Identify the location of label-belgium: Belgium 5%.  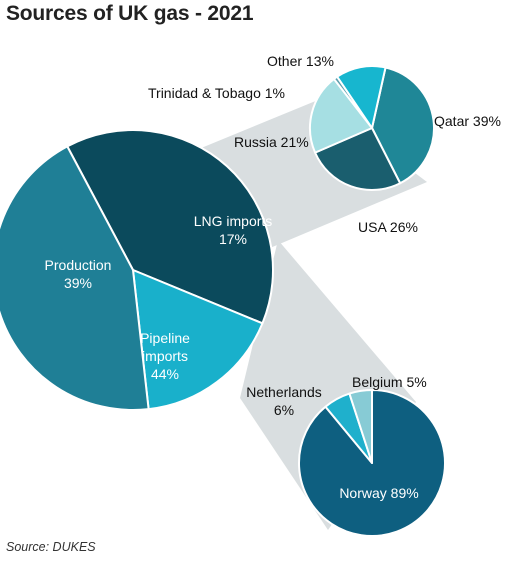
(389, 382).